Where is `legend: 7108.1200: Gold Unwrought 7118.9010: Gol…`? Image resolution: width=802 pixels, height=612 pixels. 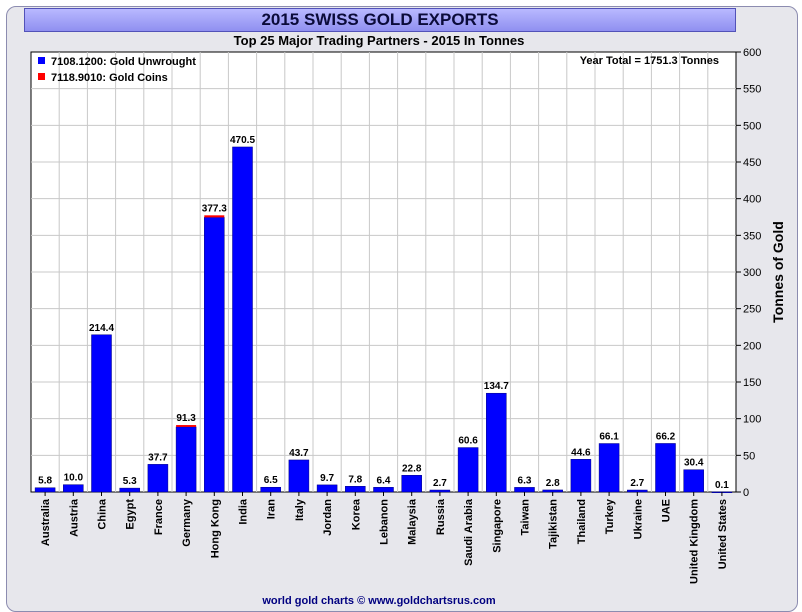
legend: 7108.1200: Gold Unwrought 7118.9010: Gol… is located at coordinates (117, 70).